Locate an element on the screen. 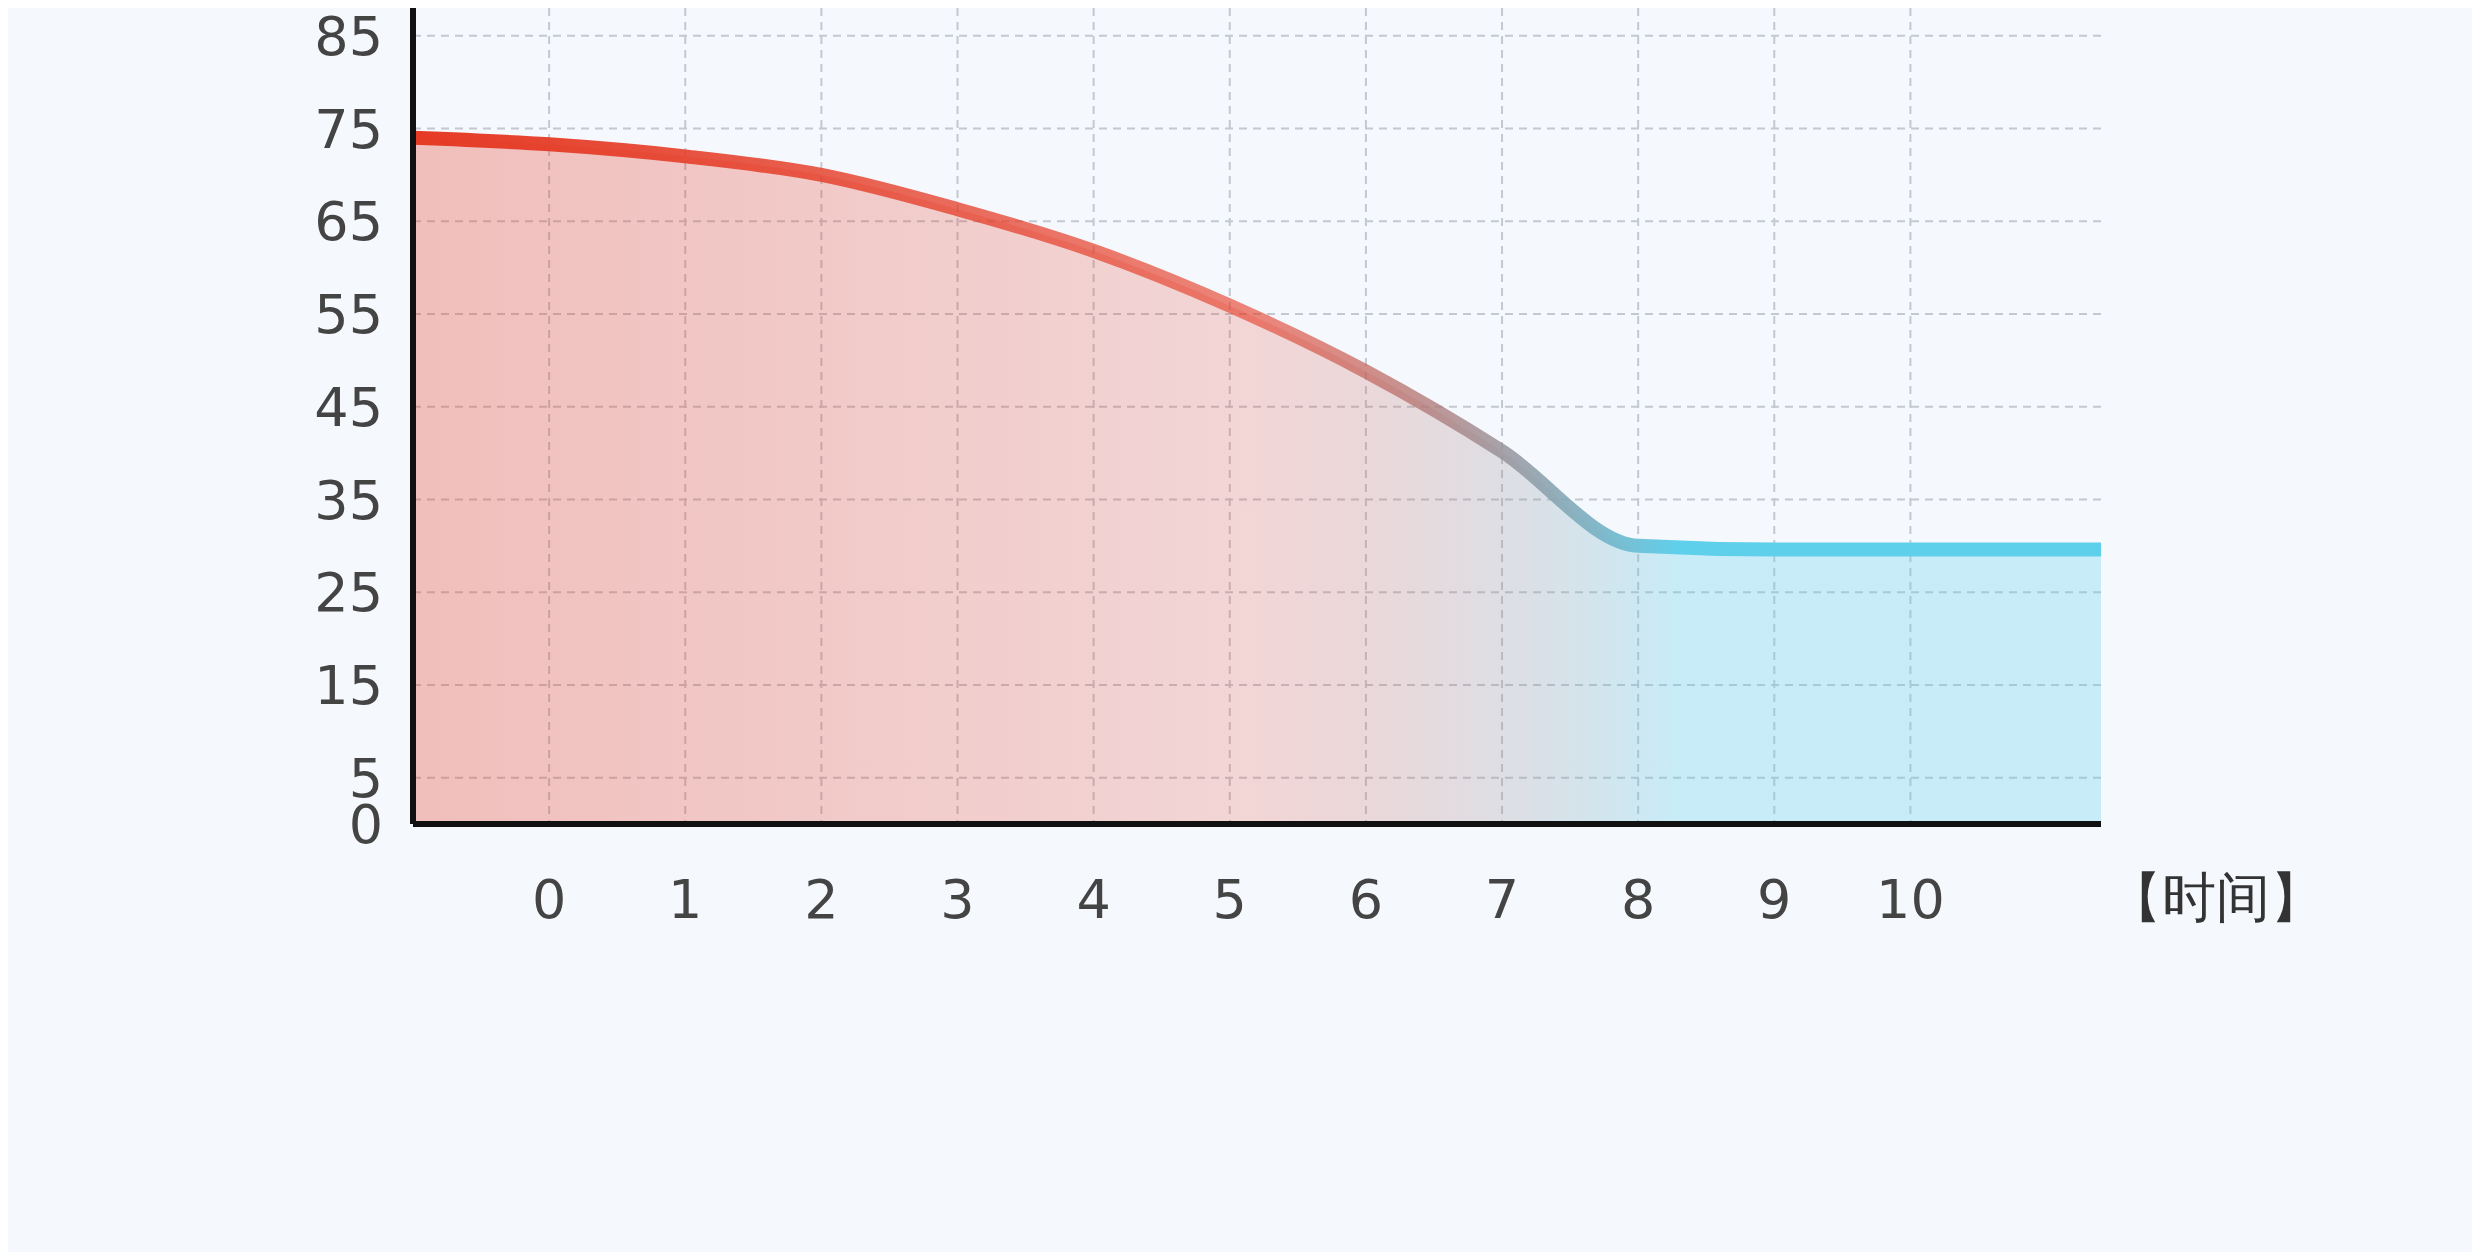  x-tick-label: 0 is located at coordinates (549, 900).